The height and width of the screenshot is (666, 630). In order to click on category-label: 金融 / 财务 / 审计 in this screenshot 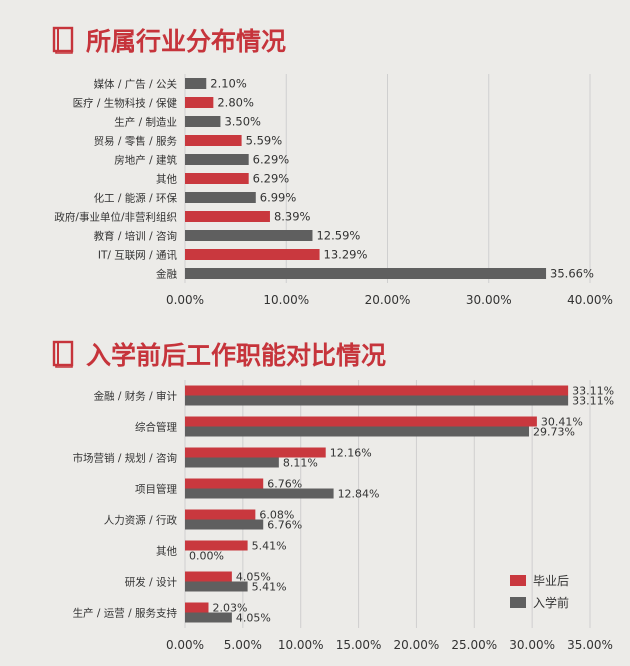, I will do `click(136, 396)`.